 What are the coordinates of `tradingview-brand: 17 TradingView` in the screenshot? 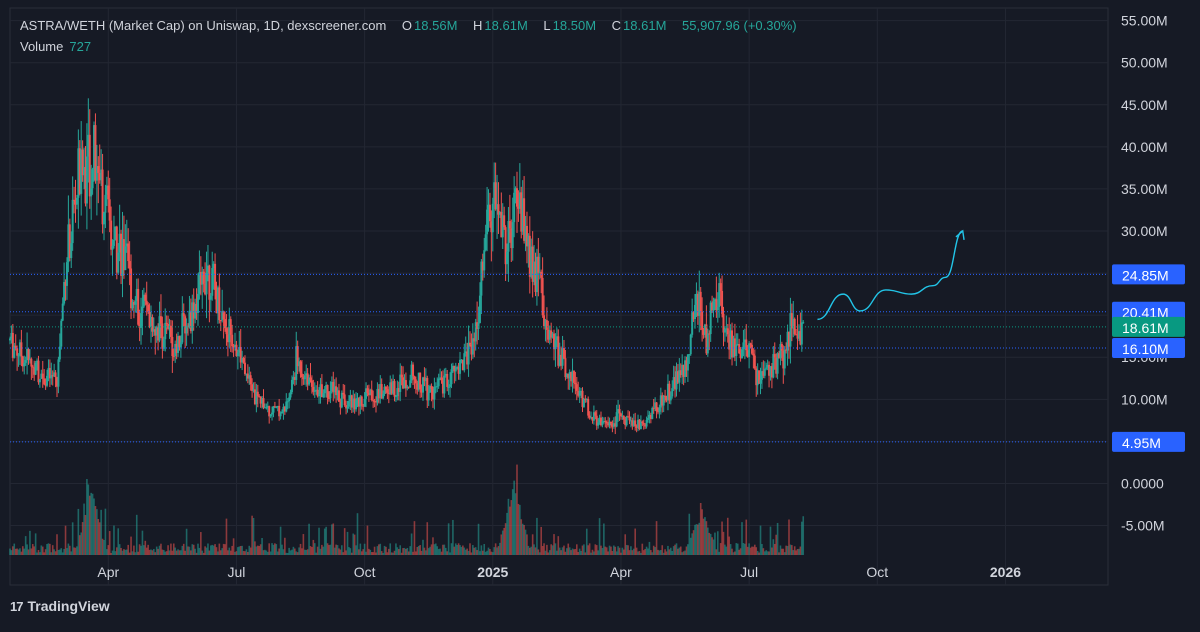 It's located at (60, 606).